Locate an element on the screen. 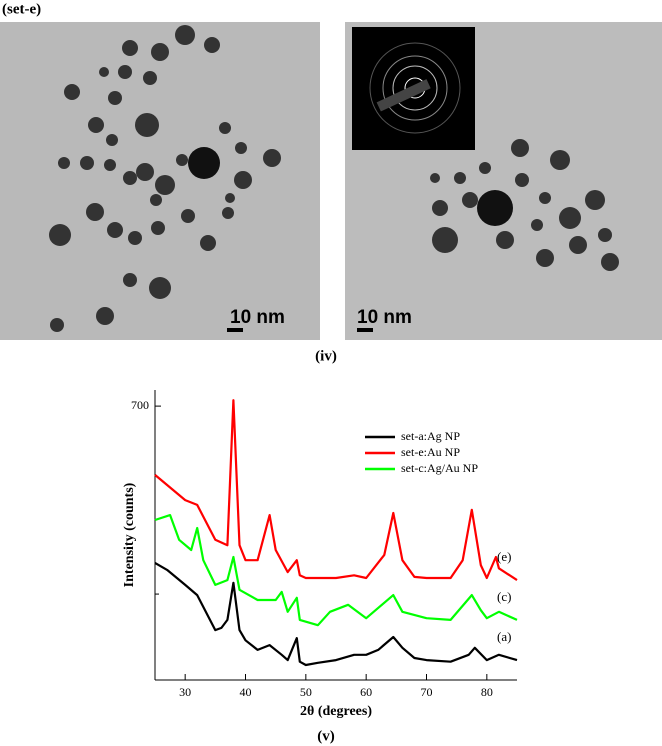 This screenshot has width=662, height=746. y-axis-label: Intensity (counts) is located at coordinates (129, 534).